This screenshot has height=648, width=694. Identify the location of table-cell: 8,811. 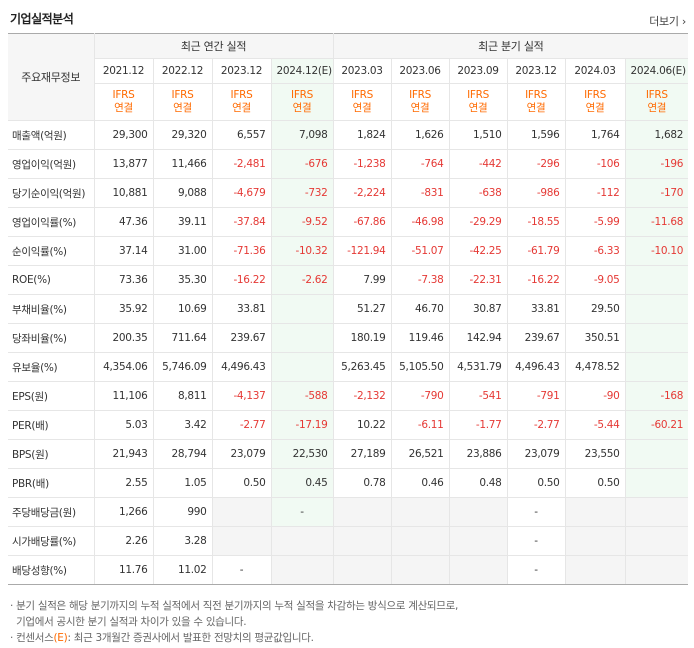
(182, 396).